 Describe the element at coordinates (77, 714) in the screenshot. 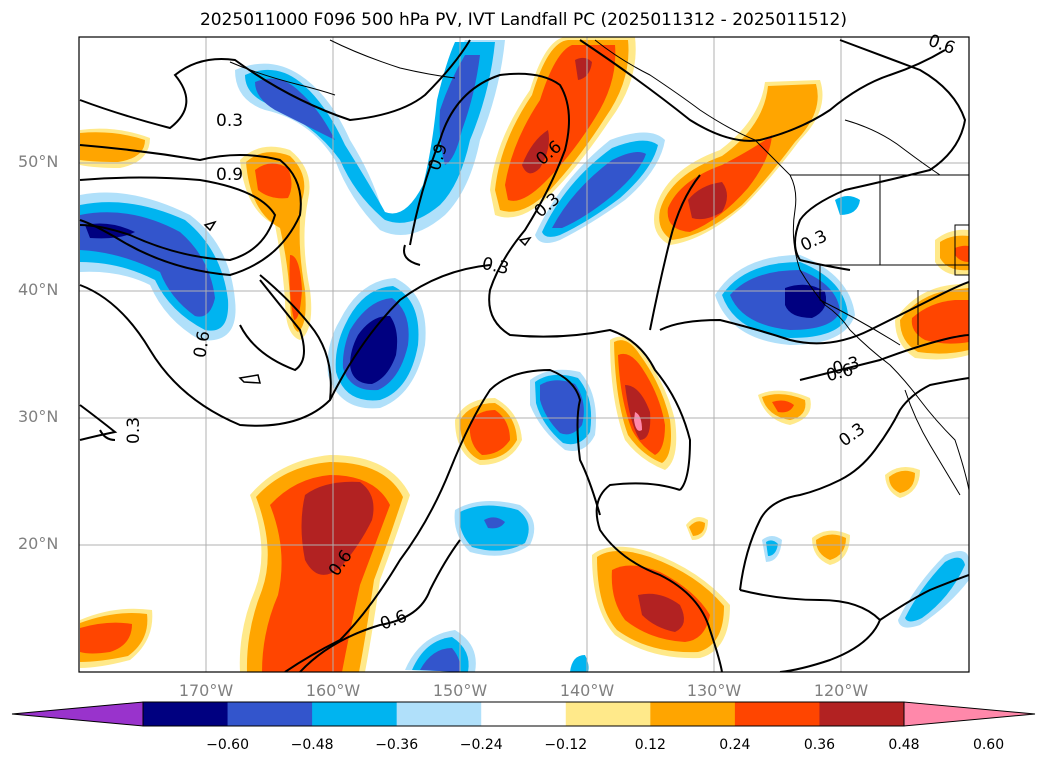

I see `colorbar-min-extension` at that location.